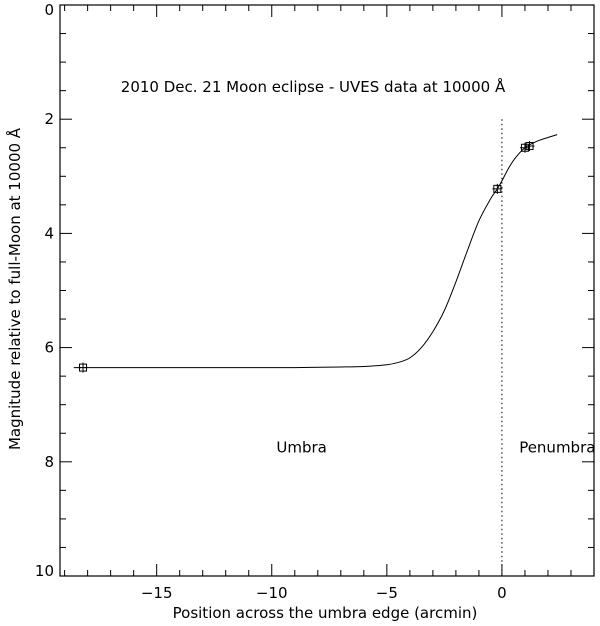 The height and width of the screenshot is (626, 600). I want to click on x-tick-label: 0, so click(502, 593).